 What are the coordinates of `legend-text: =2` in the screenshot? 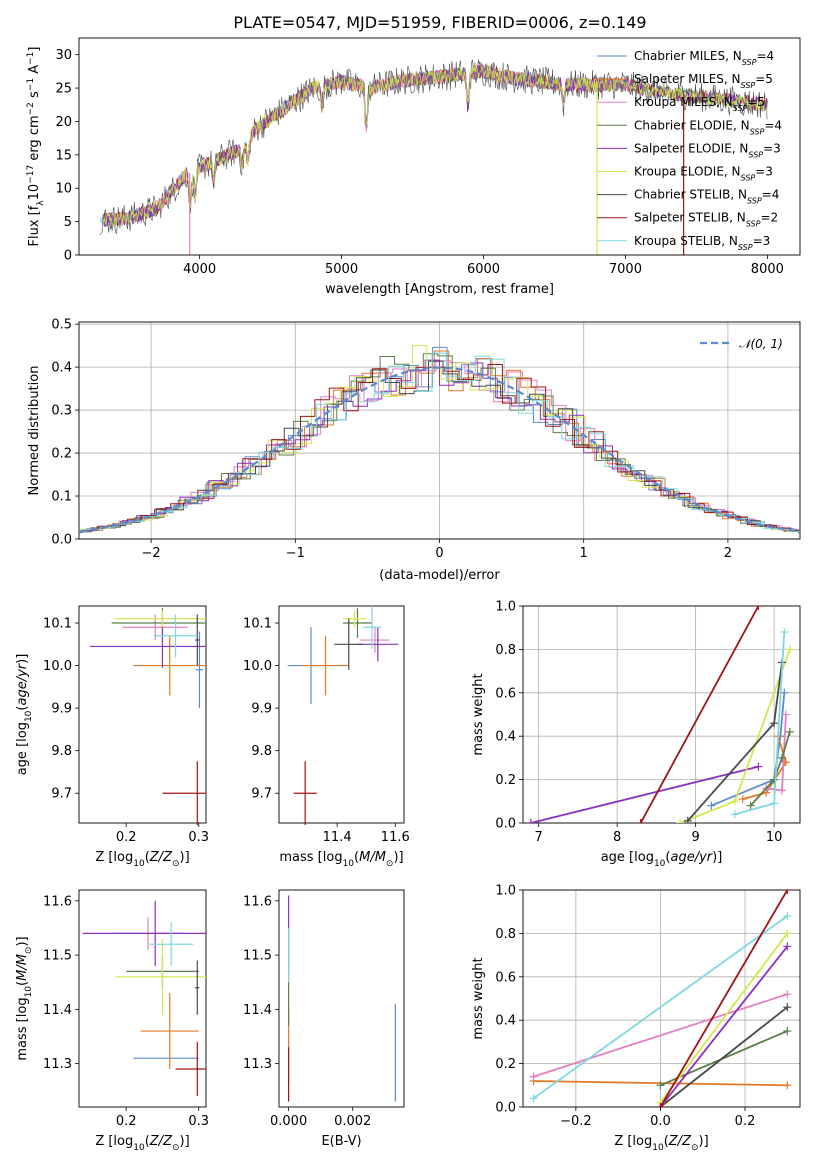 It's located at (769, 218).